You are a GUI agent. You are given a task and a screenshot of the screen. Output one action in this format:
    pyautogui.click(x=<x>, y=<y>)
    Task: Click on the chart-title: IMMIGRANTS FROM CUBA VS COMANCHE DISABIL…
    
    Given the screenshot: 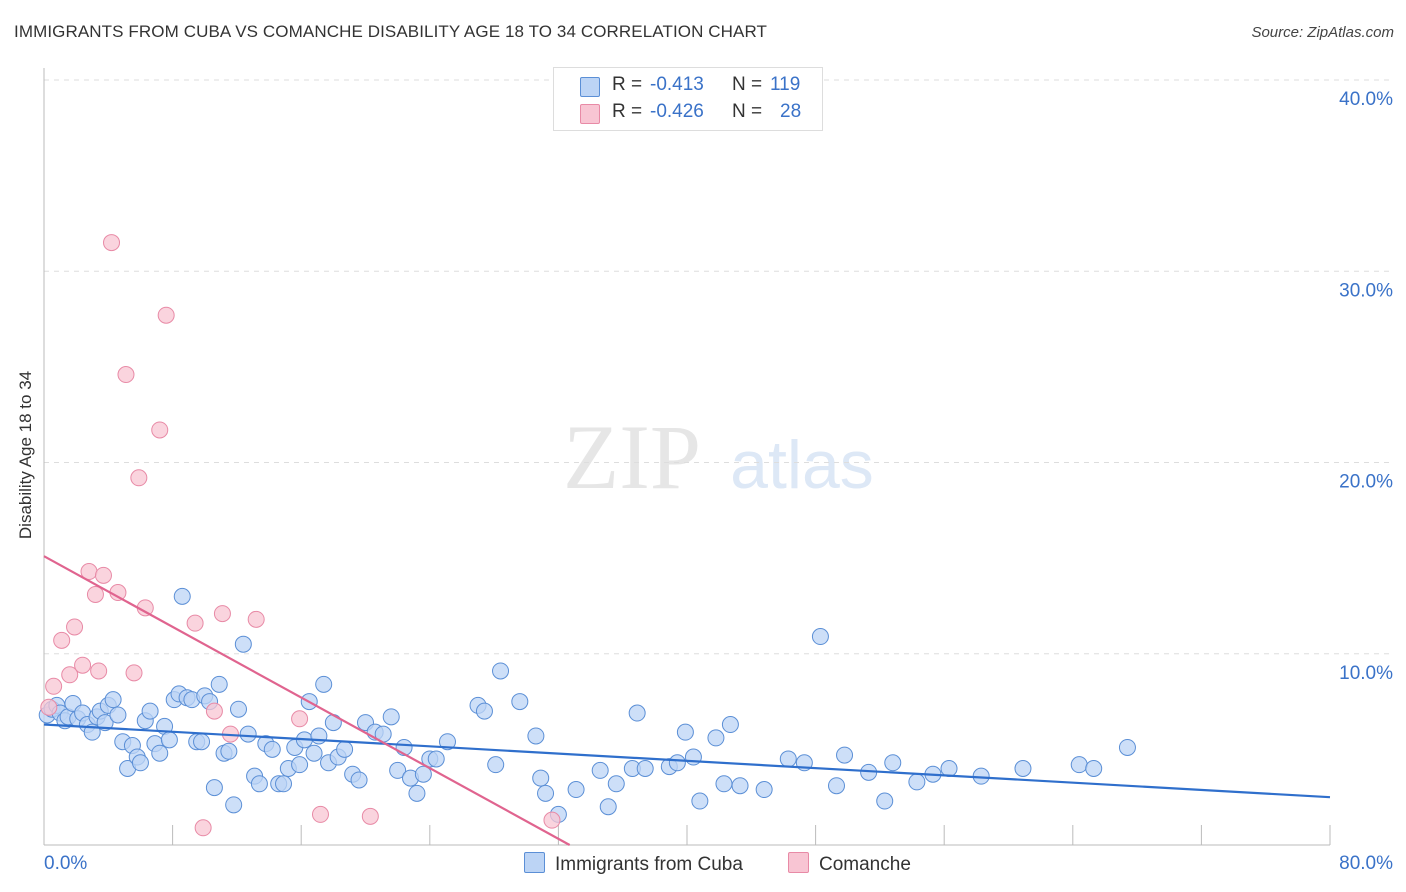 What is the action you would take?
    pyautogui.click(x=391, y=31)
    